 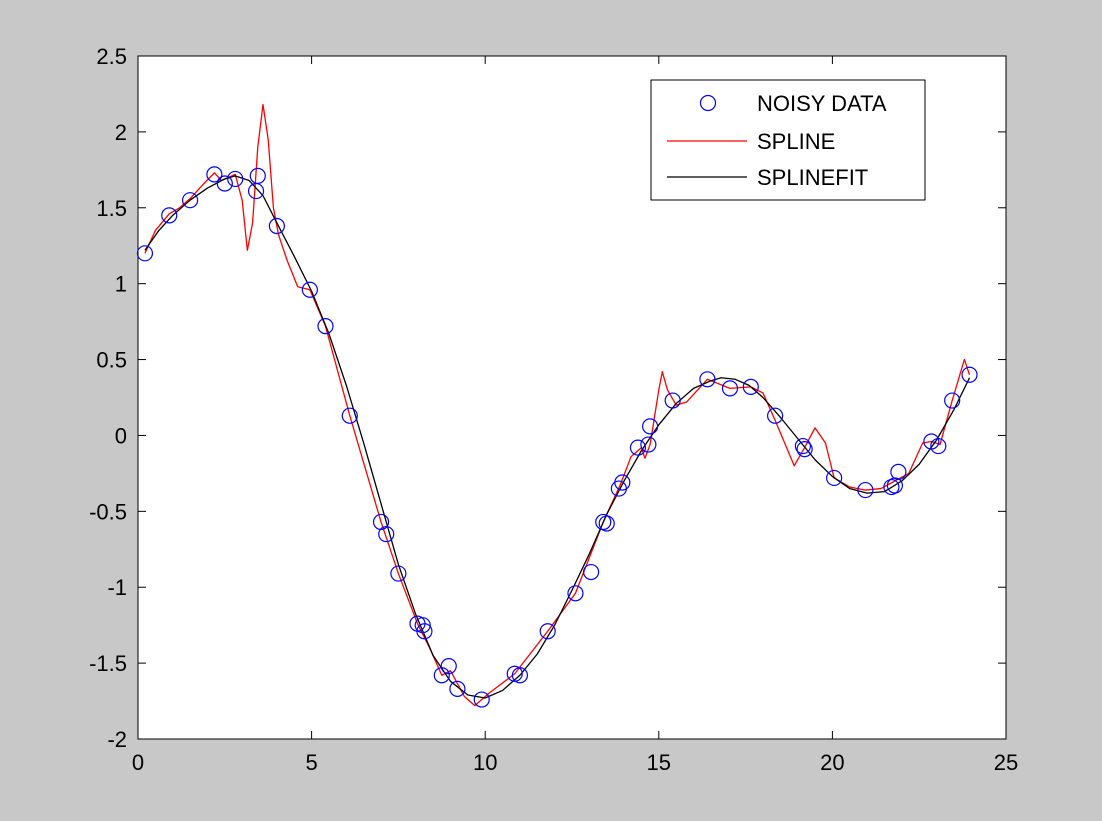 What do you see at coordinates (108, 663) in the screenshot?
I see `y-tick-label: -1.5` at bounding box center [108, 663].